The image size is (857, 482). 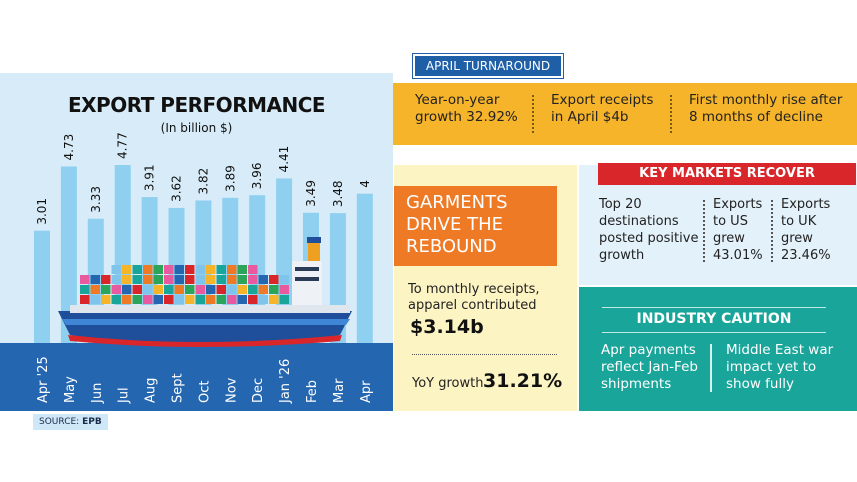 I want to click on chart-title: EXPORT PERFORMANCE, so click(x=196, y=105).